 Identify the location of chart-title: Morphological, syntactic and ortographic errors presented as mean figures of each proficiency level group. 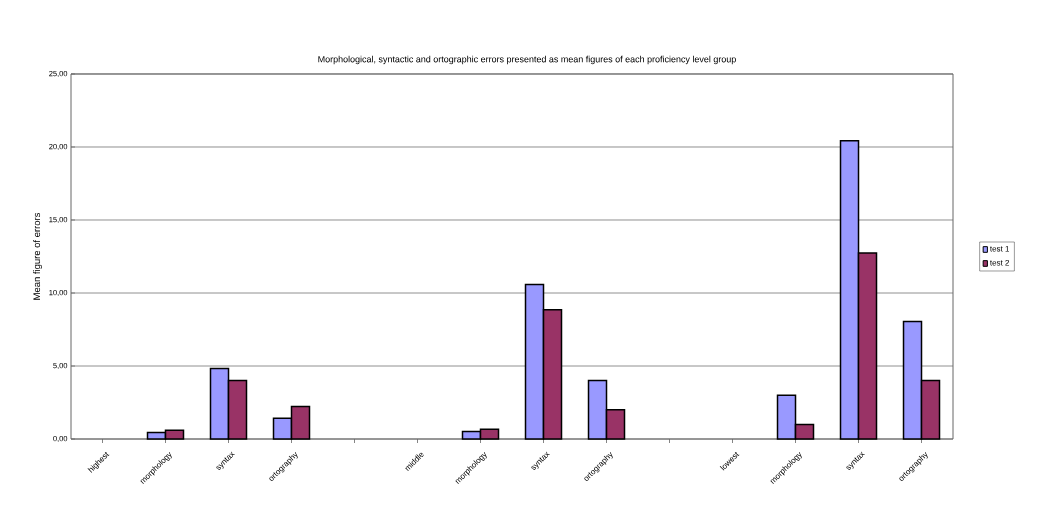
(527, 60).